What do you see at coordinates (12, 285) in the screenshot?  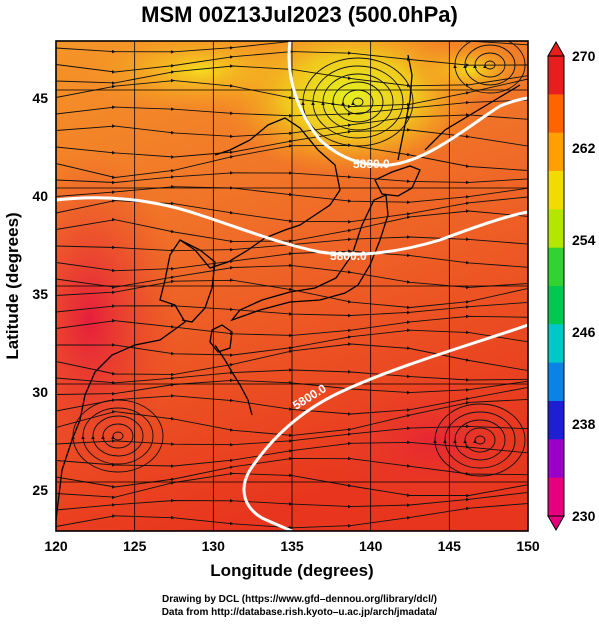 I see `y-axis-title: Latitude (degrees)` at bounding box center [12, 285].